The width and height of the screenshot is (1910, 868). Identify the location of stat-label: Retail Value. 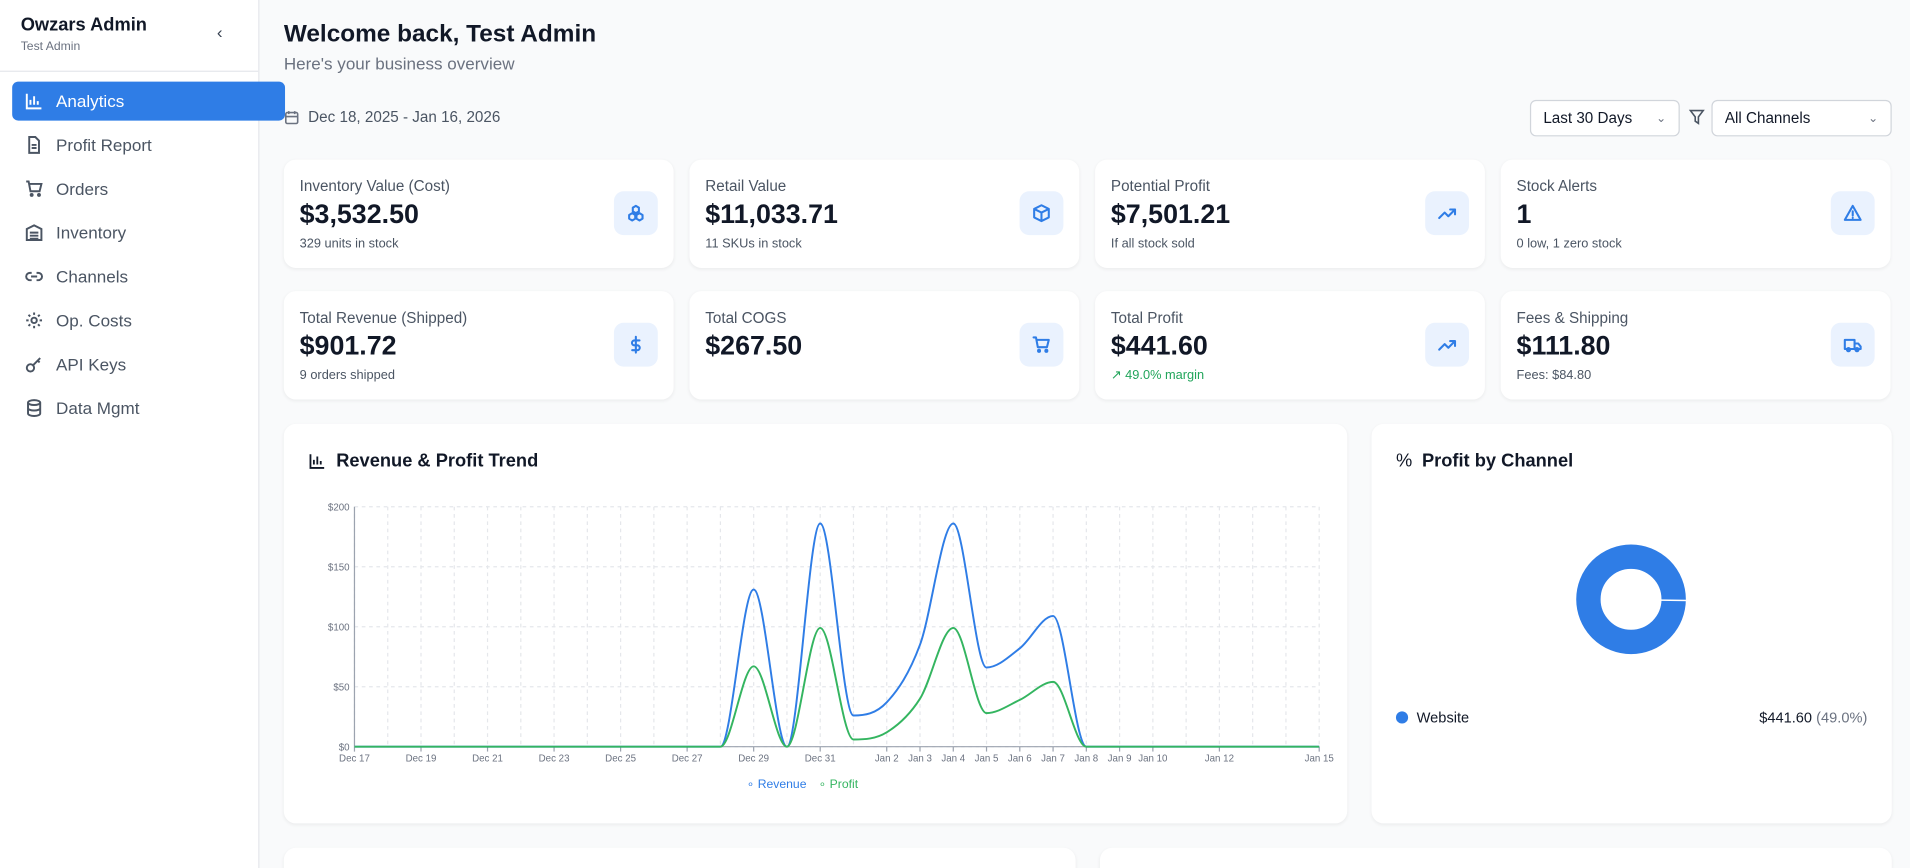
(746, 186).